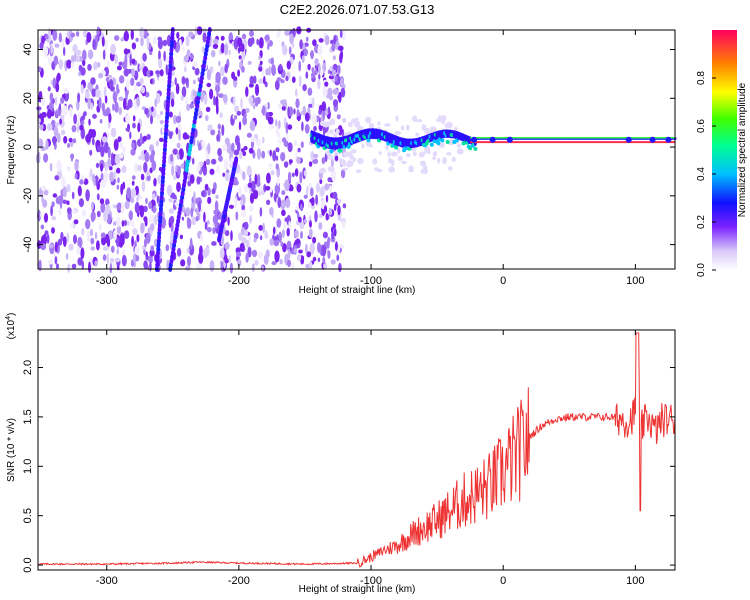 This screenshot has width=750, height=600. Describe the element at coordinates (503, 281) in the screenshot. I see `x-tick-label: 0` at that location.